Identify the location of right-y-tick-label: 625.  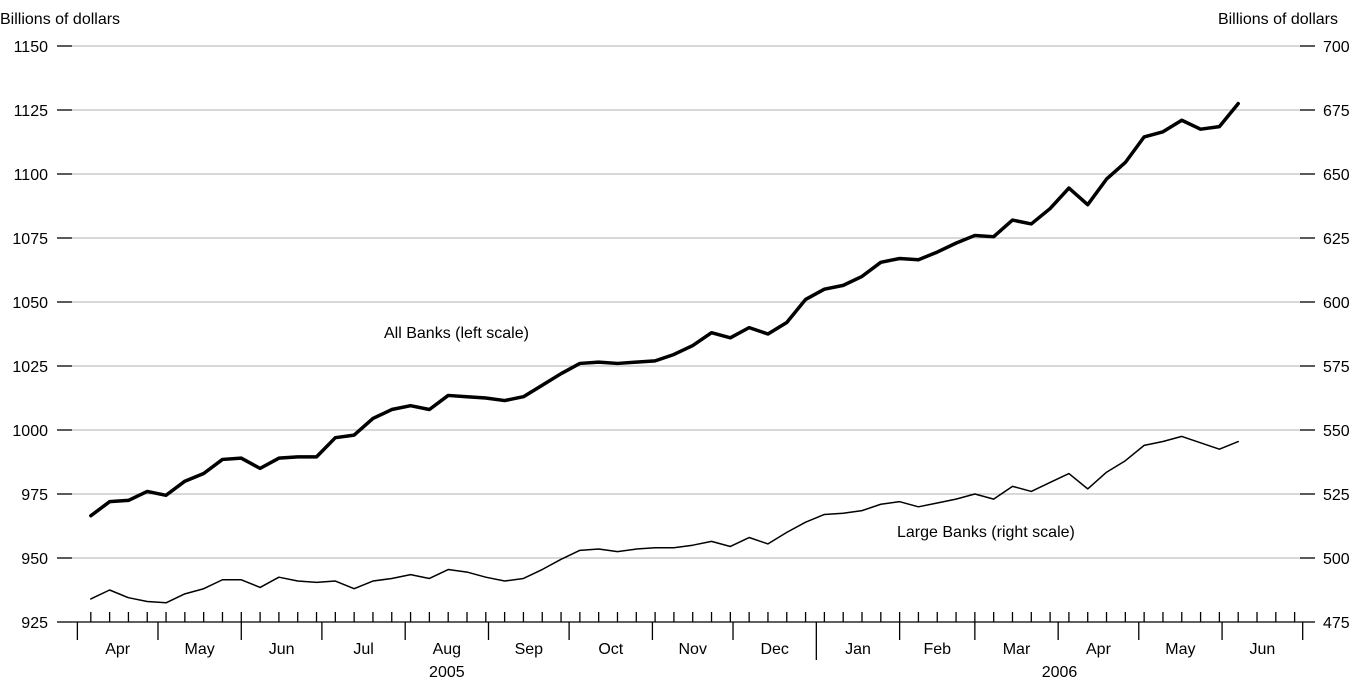
(1336, 239).